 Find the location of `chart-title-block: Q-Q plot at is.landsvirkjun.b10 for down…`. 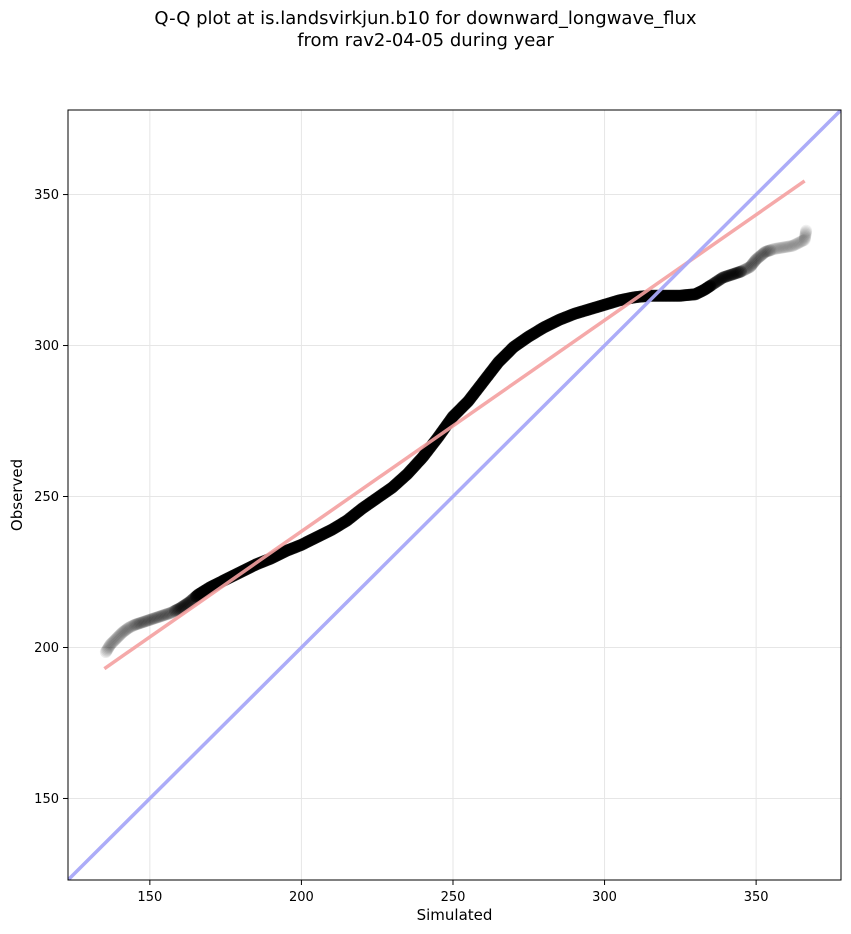

chart-title-block: Q-Q plot at is.landsvirkjun.b10 for down… is located at coordinates (425, 30).